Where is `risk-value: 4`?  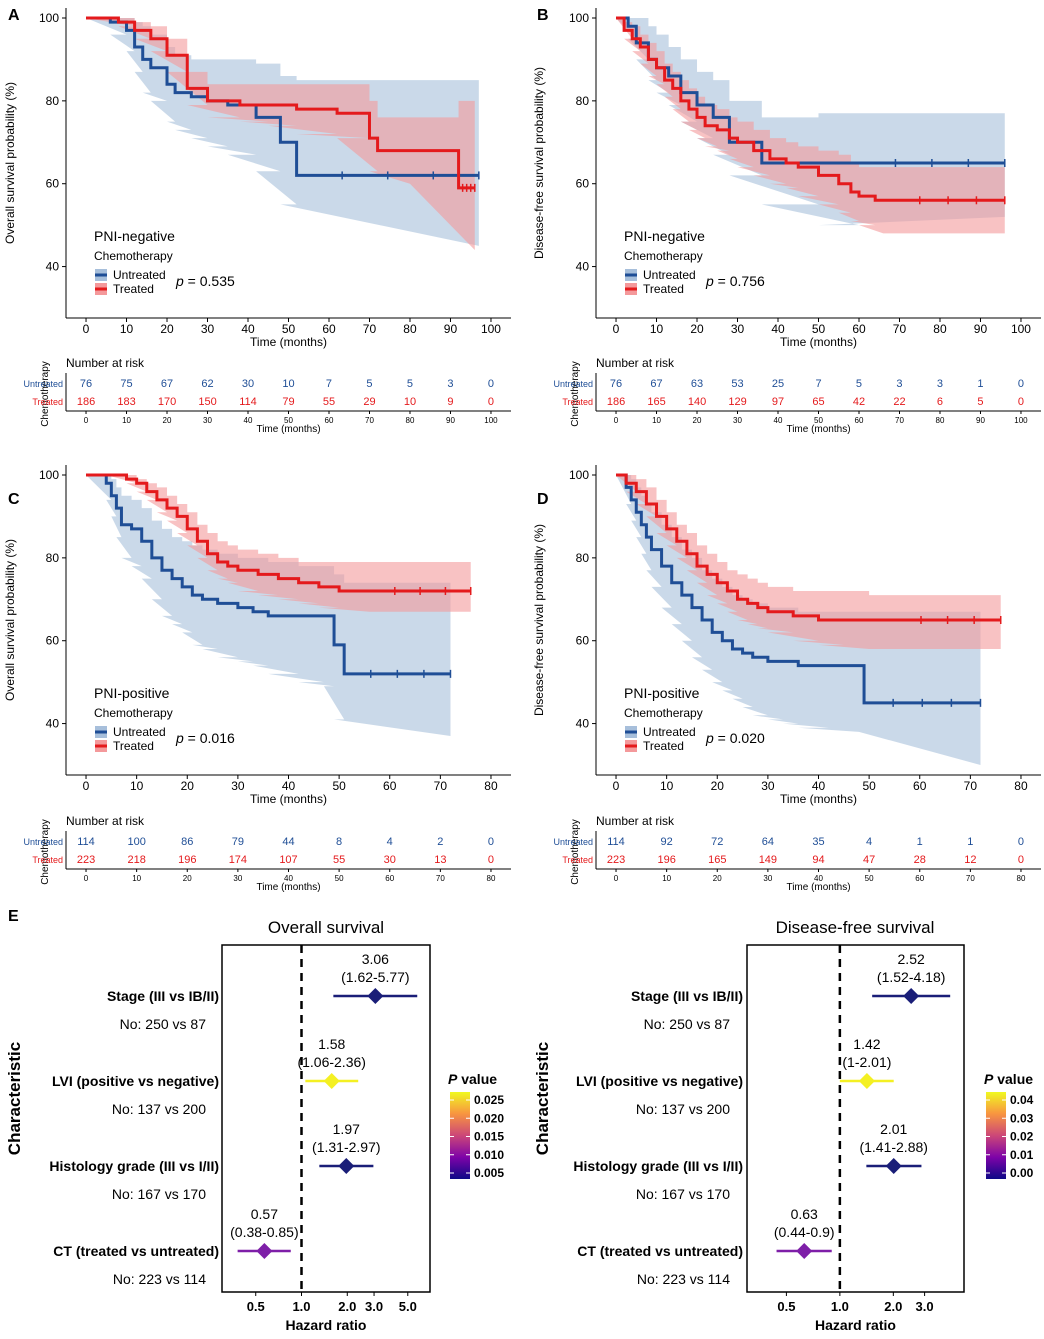 risk-value: 4 is located at coordinates (869, 842).